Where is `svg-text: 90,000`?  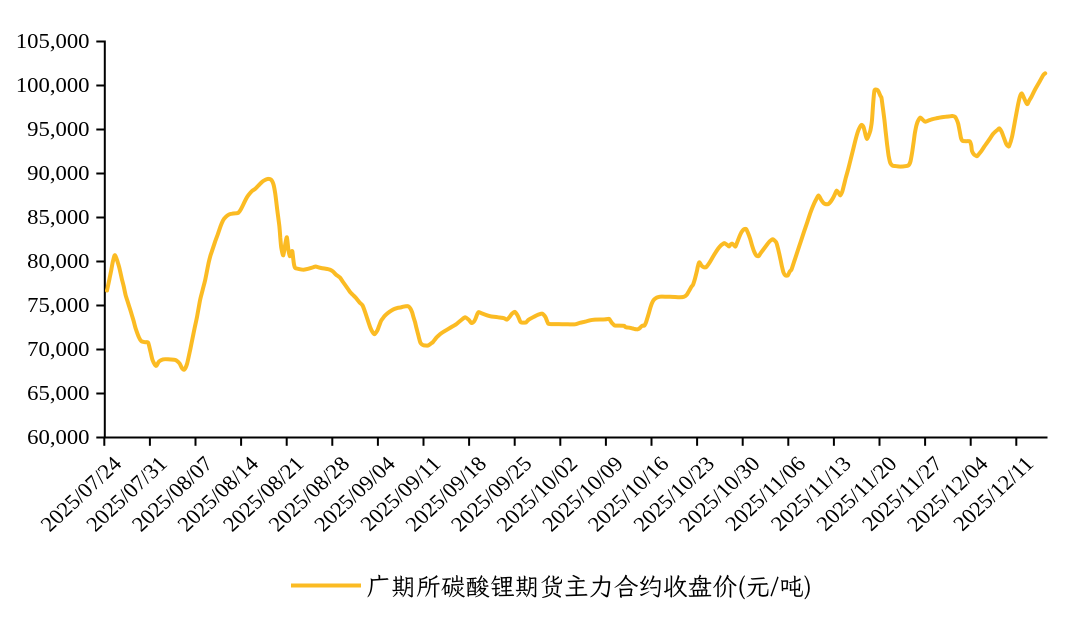 svg-text: 90,000 is located at coordinates (58, 173).